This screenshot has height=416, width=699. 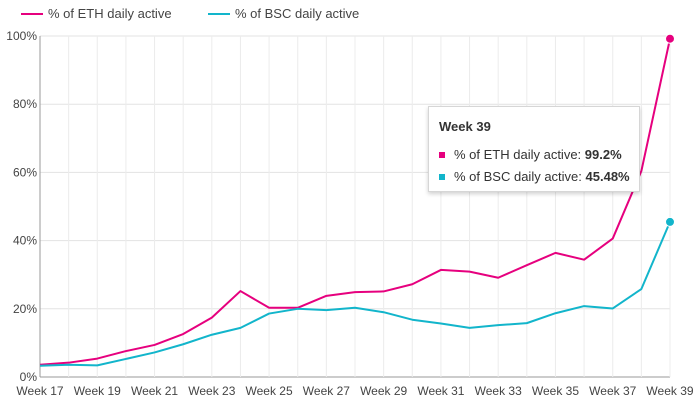 What do you see at coordinates (110, 13) in the screenshot?
I see `legend-label: % of ETH daily active` at bounding box center [110, 13].